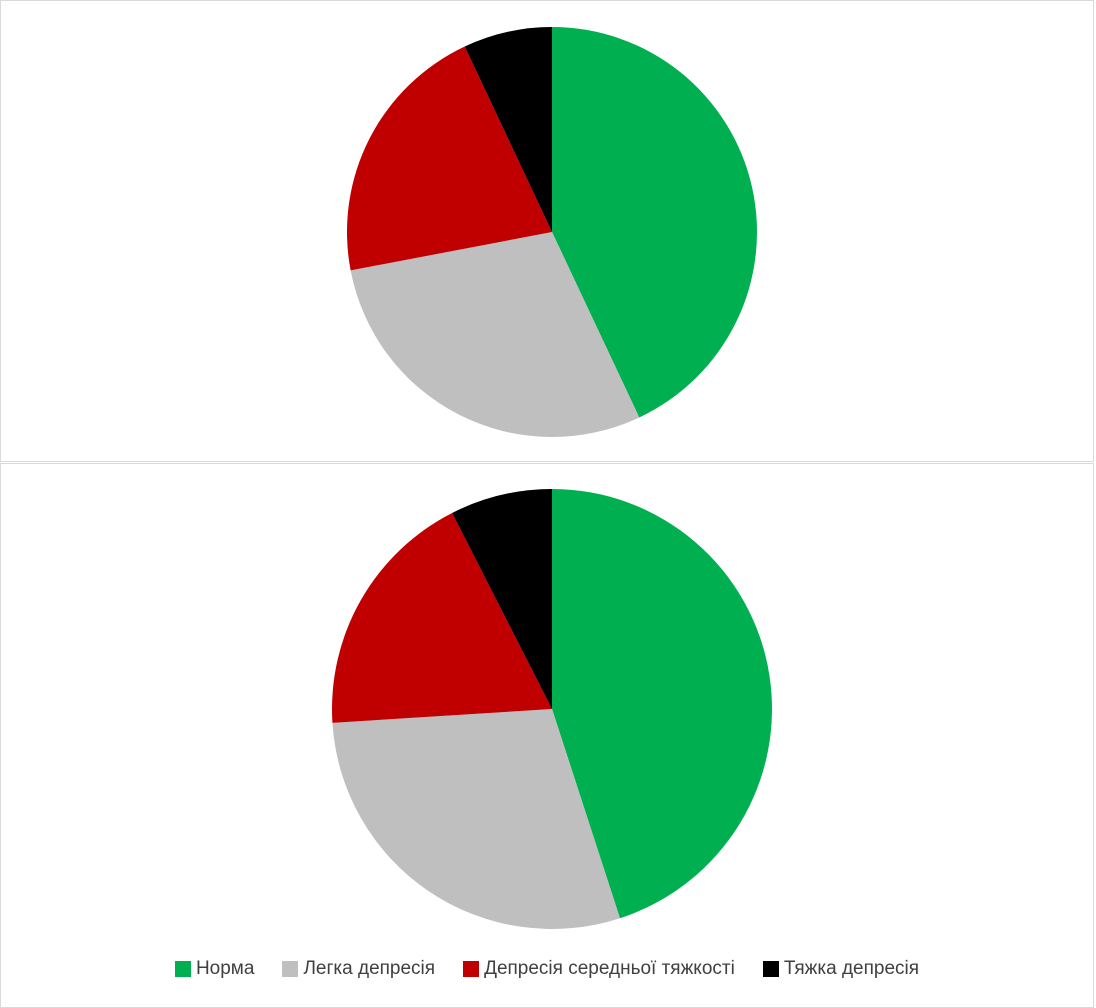 This screenshot has width=1096, height=1008. What do you see at coordinates (502, 599) in the screenshot?
I see `pie-bottom-slice-severe` at bounding box center [502, 599].